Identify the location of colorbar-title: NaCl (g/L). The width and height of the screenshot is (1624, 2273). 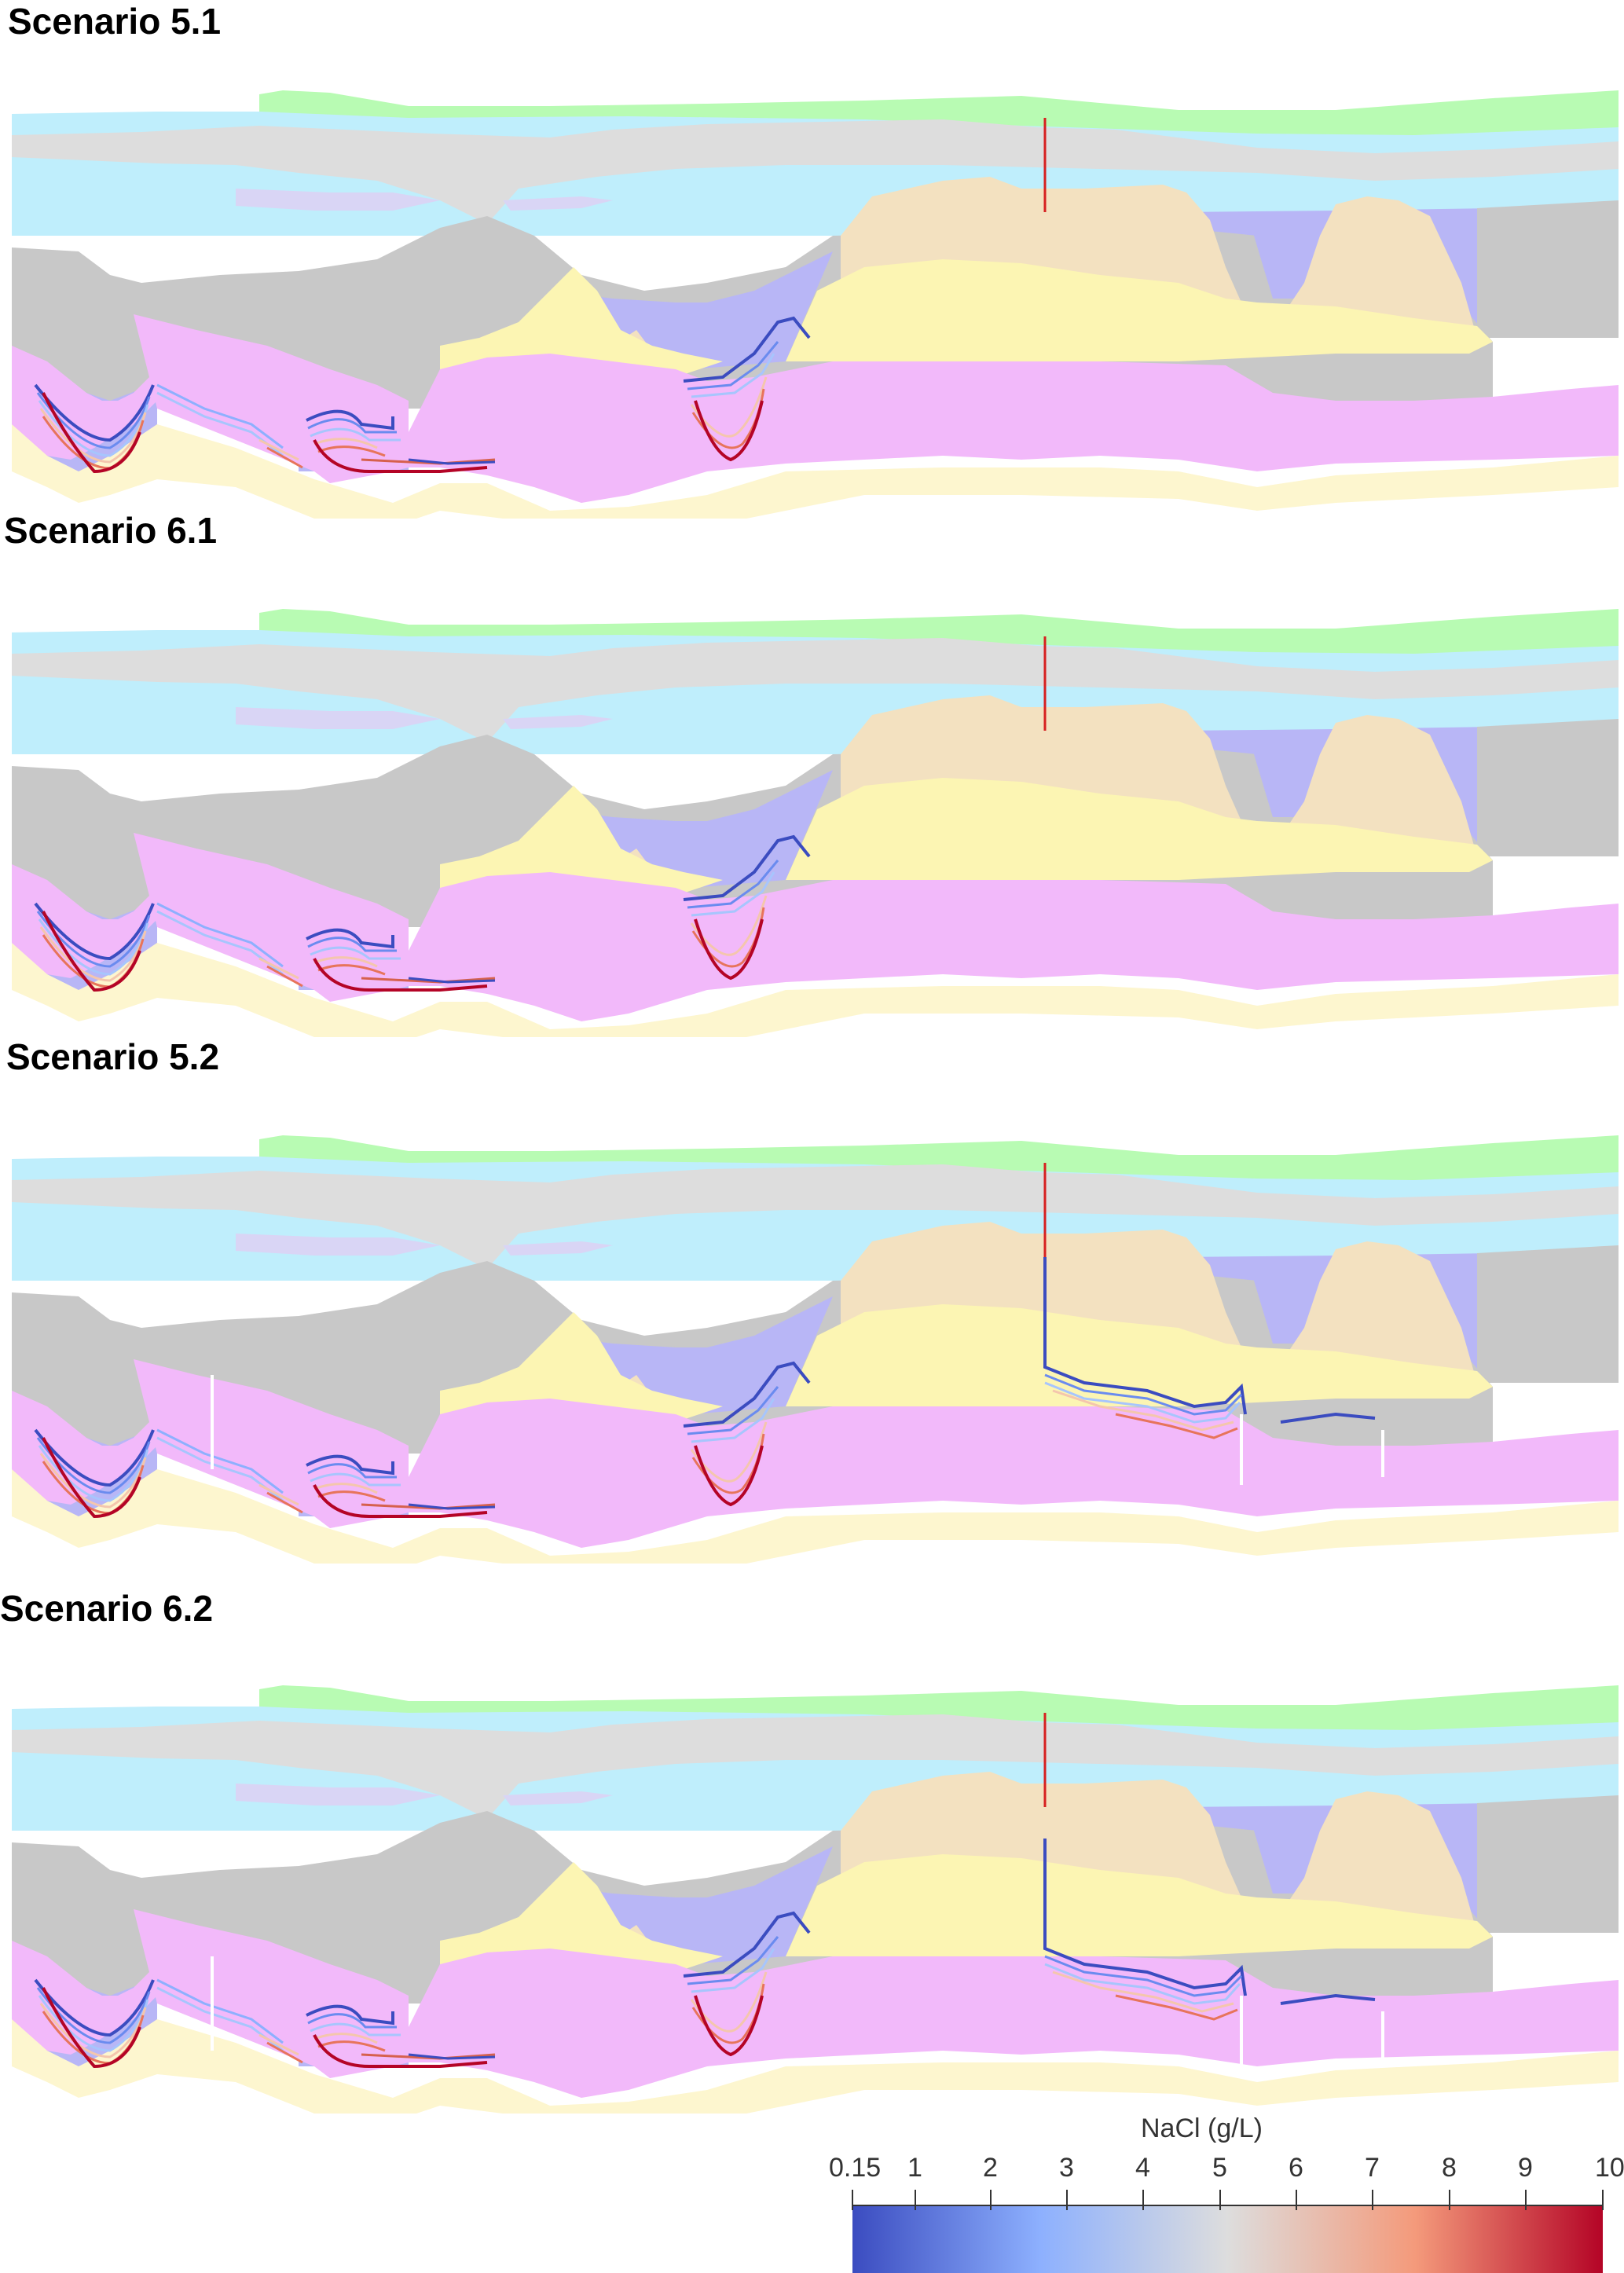
(1202, 2128).